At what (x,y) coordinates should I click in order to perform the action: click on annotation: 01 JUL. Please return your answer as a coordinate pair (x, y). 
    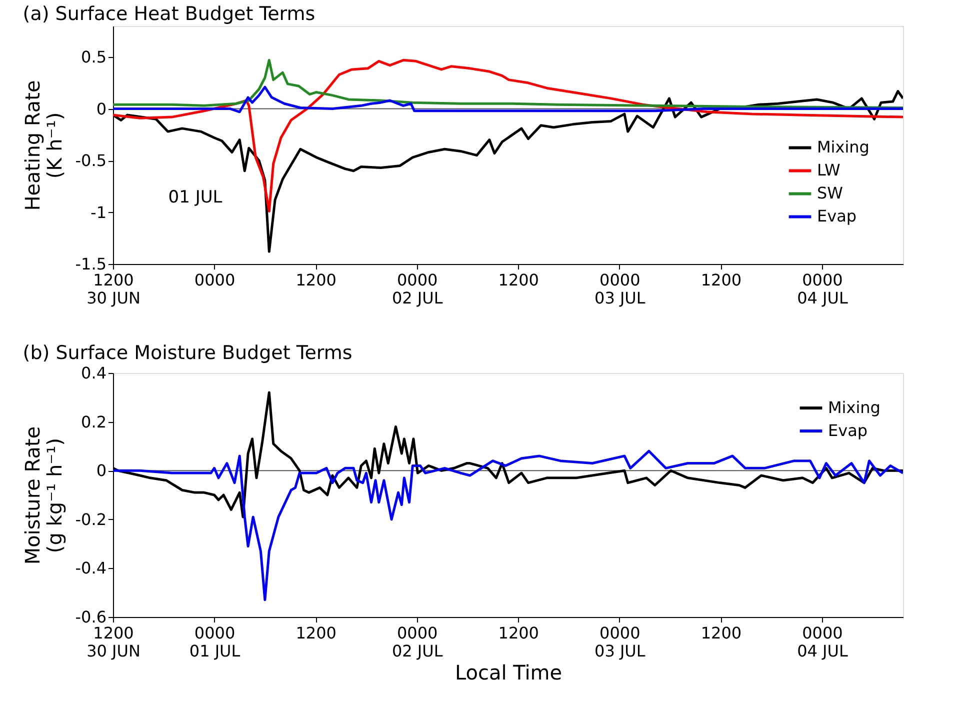
    Looking at the image, I should click on (195, 197).